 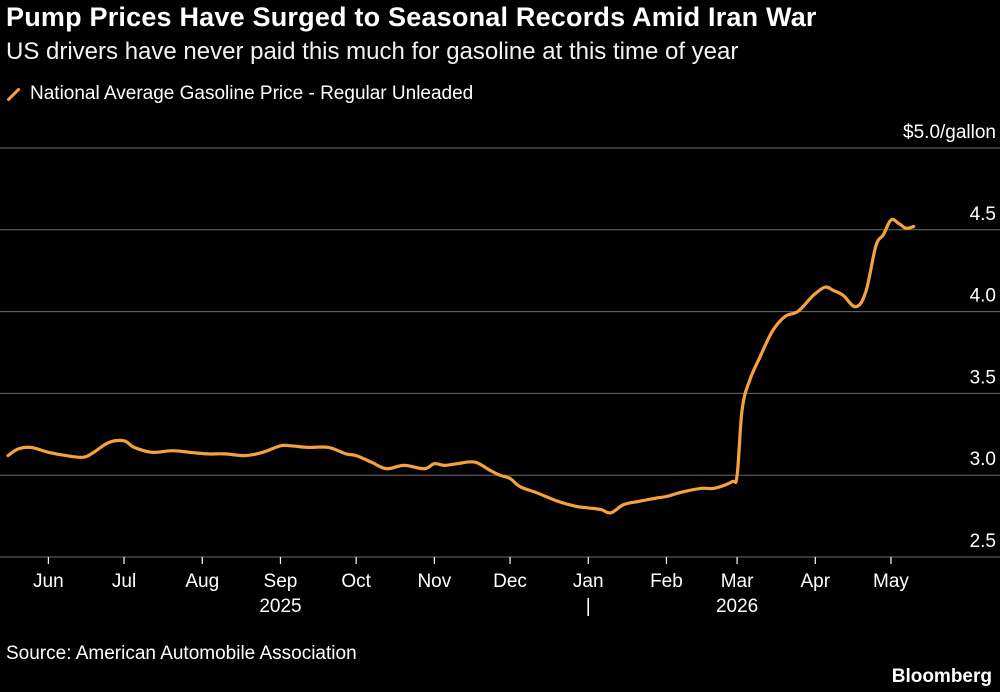 I want to click on x-tick-label: Apr, so click(x=816, y=581).